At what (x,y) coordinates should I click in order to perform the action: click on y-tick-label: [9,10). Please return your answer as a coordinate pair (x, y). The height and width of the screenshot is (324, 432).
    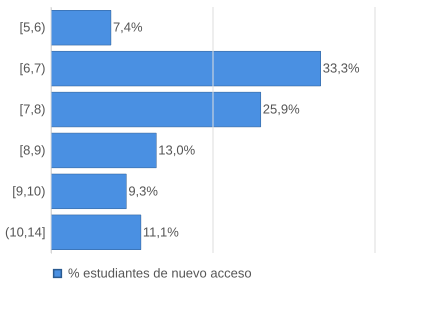
    Looking at the image, I should click on (29, 190).